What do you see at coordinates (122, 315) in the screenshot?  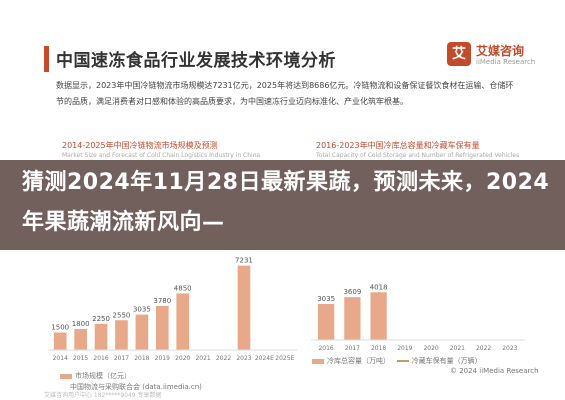 I see `chart1-data-label: 2550` at bounding box center [122, 315].